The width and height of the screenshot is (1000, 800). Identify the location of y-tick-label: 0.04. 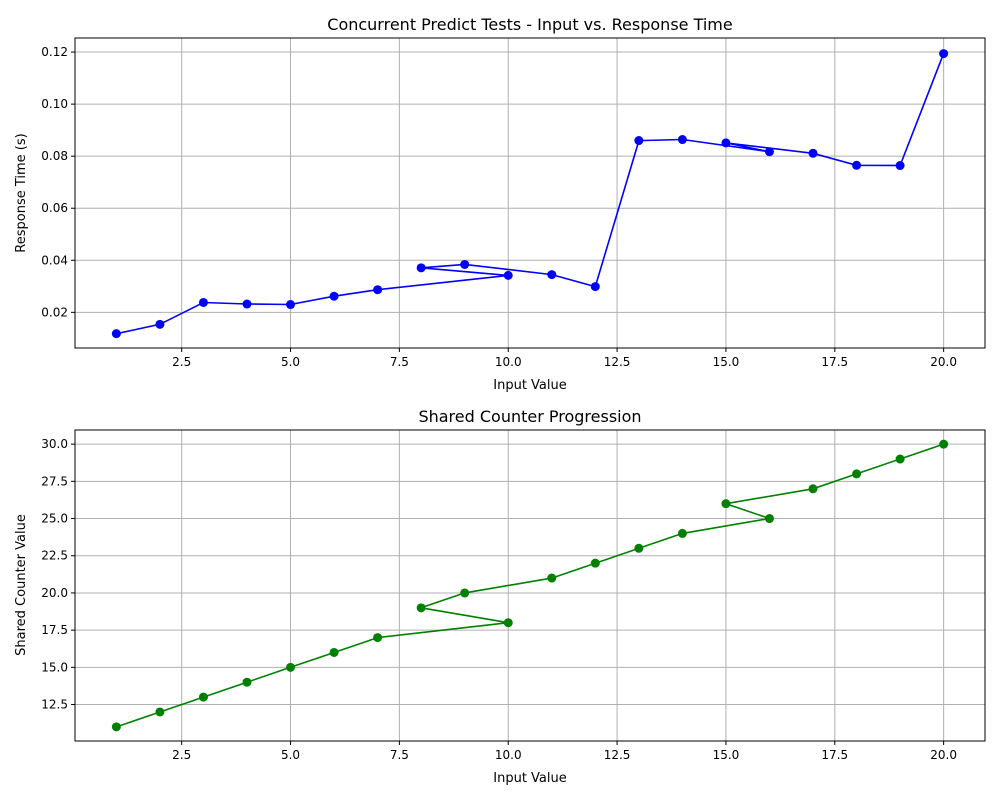
(54, 260).